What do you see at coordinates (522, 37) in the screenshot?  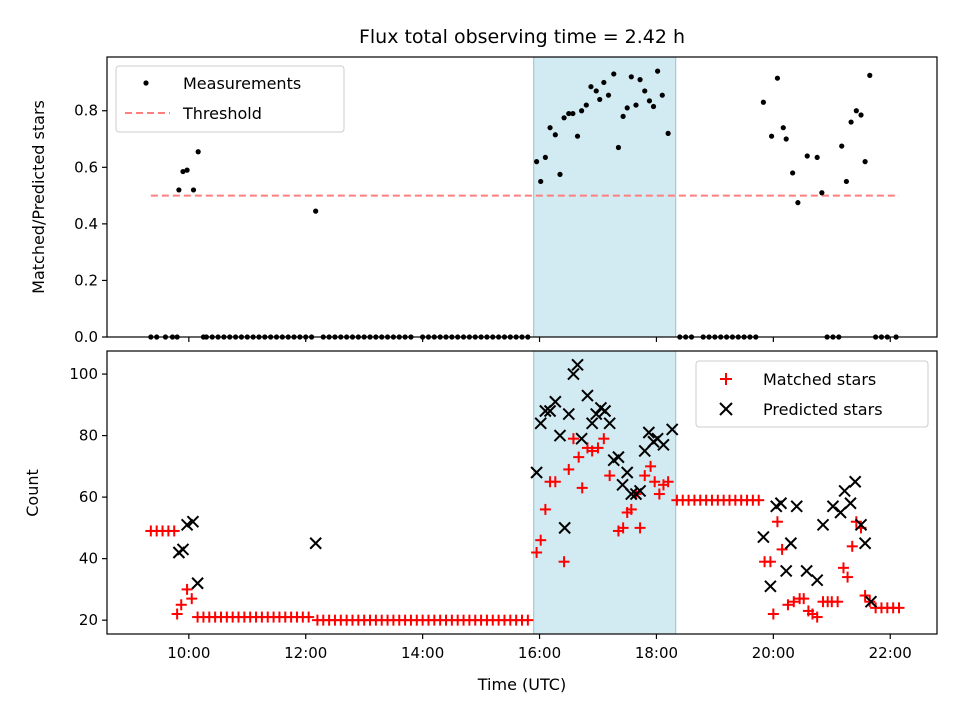 I see `chart-title: Flux total observing time = 2.42 h` at bounding box center [522, 37].